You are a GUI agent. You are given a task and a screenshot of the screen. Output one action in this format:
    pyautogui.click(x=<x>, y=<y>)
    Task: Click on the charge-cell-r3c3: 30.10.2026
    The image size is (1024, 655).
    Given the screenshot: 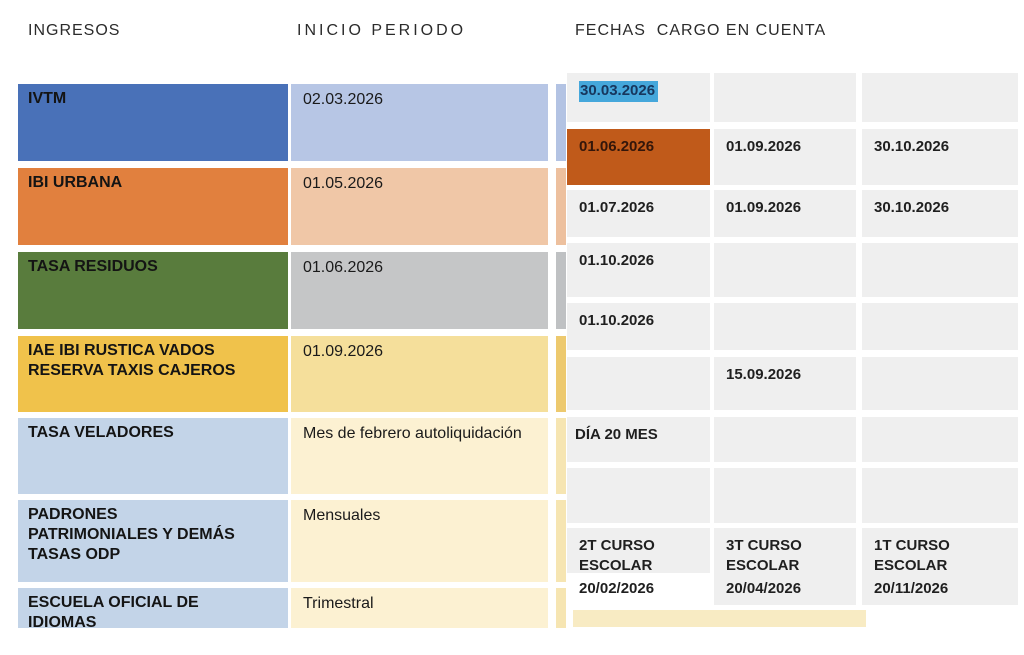 What is the action you would take?
    pyautogui.click(x=940, y=213)
    